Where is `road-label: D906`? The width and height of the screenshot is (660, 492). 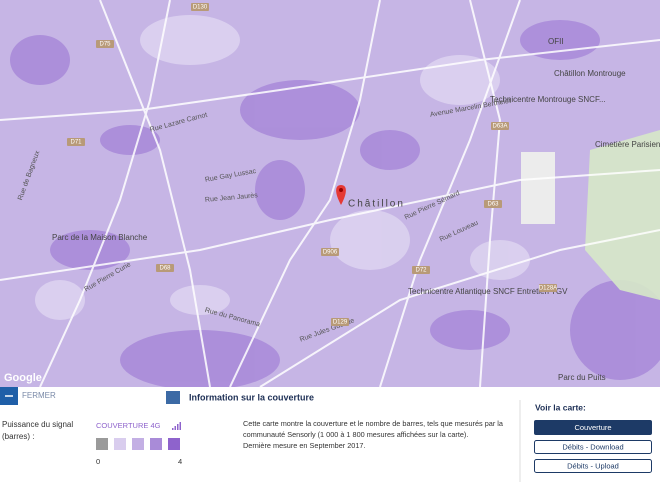 road-label: D906 is located at coordinates (330, 253).